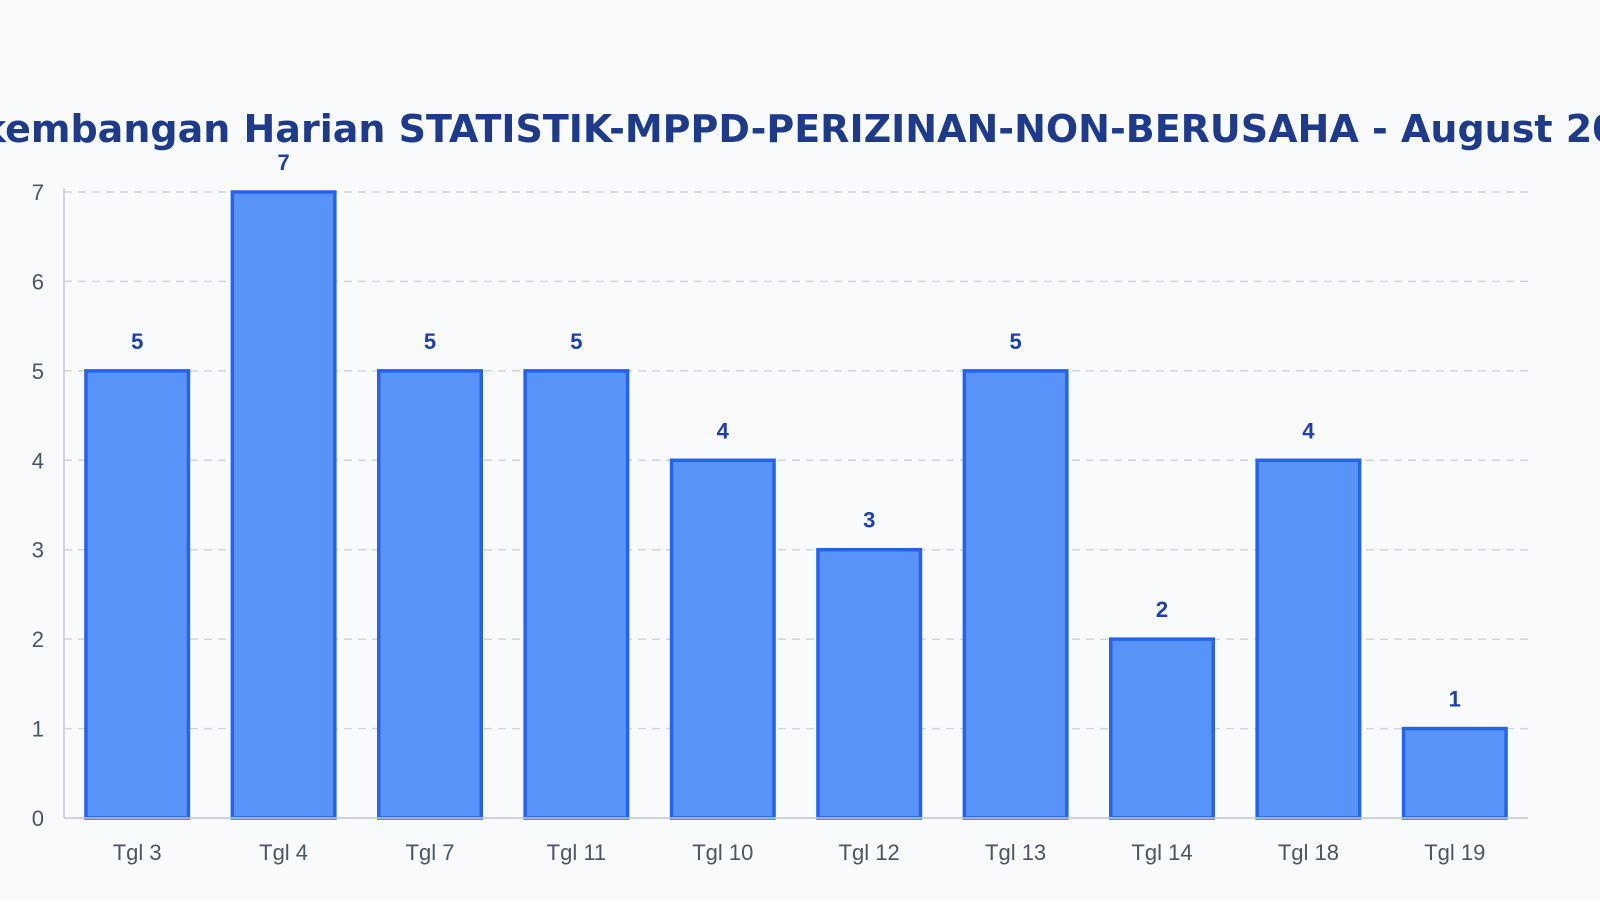 This screenshot has height=900, width=1600. I want to click on bar-value-label: 3, so click(869, 520).